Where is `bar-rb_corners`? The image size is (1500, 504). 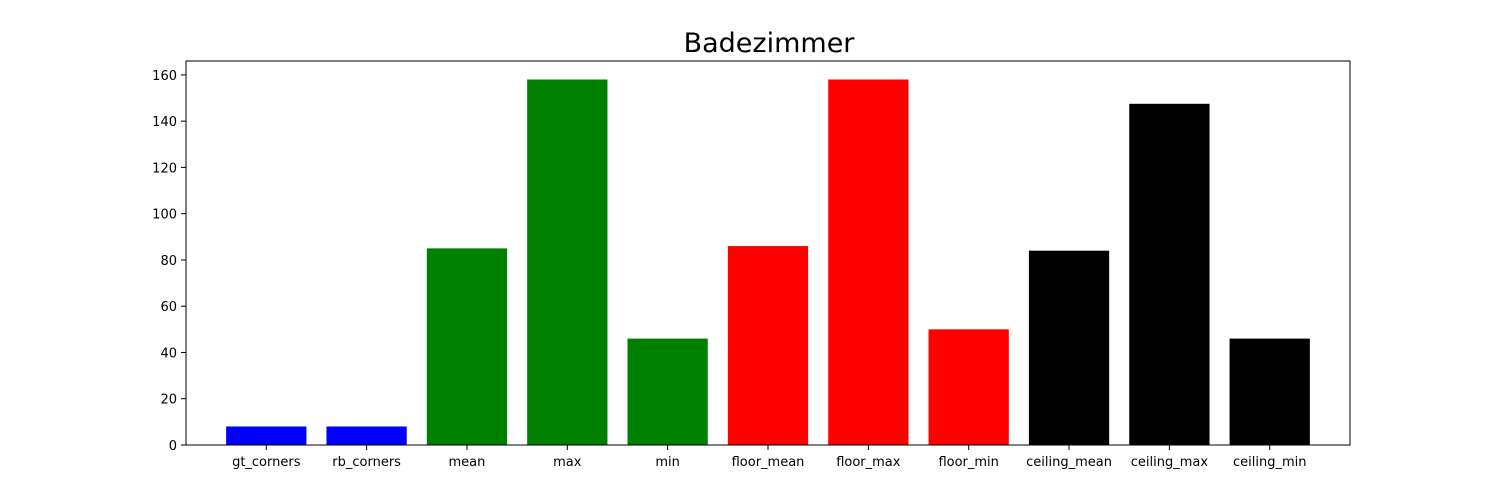
bar-rb_corners is located at coordinates (366, 435).